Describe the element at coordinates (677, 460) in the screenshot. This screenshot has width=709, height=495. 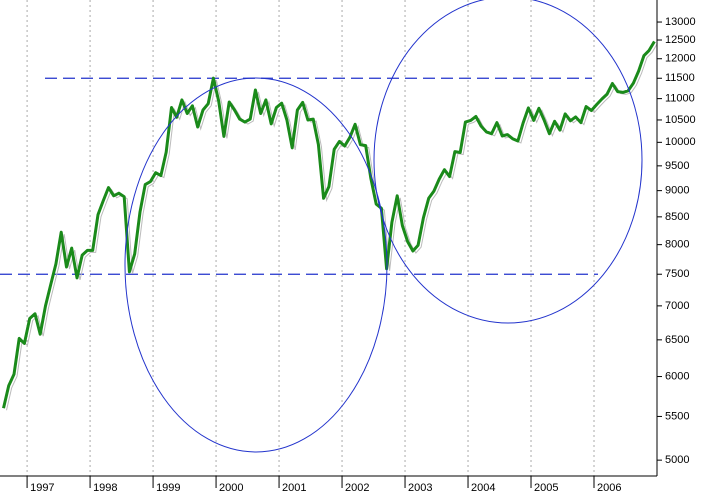
I see `y-tick-label: 5000` at that location.